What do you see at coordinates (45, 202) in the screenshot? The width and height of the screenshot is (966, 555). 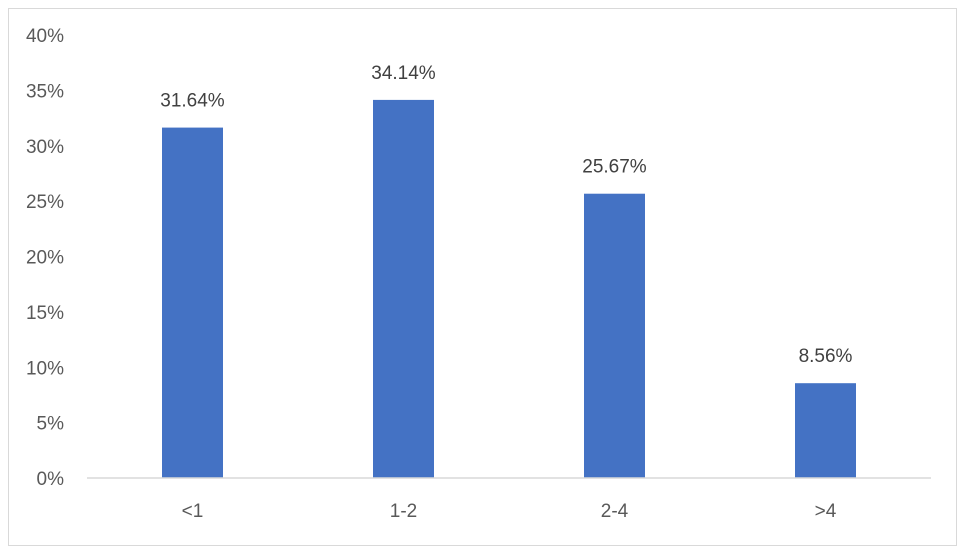 I see `y-tick-label: 25%` at bounding box center [45, 202].